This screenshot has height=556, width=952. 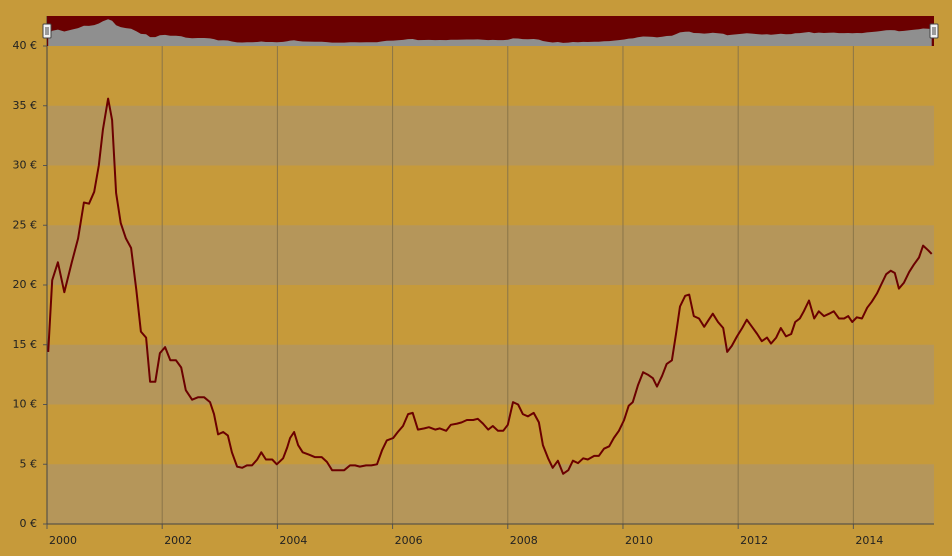 I want to click on x-tick-label: 2004, so click(x=293, y=540).